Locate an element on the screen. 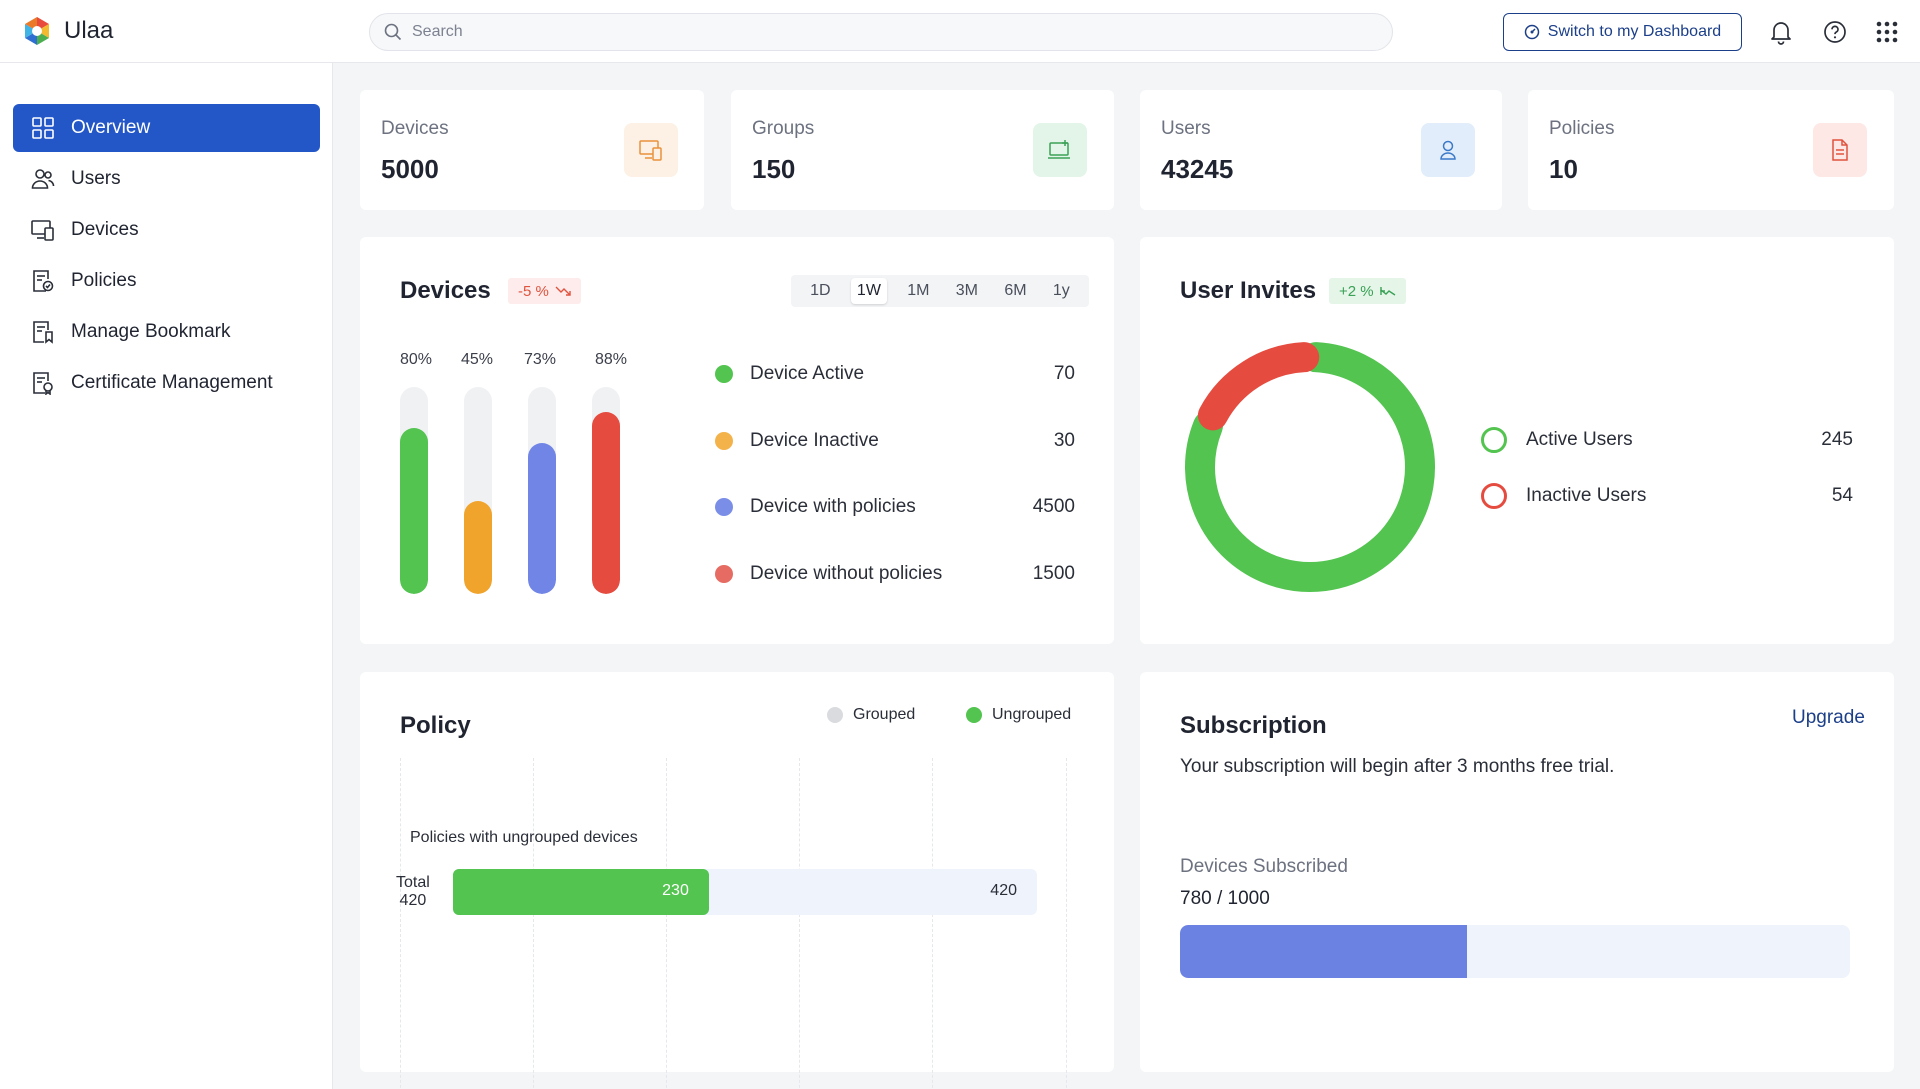 The height and width of the screenshot is (1089, 1920). total-value: 420 is located at coordinates (413, 900).